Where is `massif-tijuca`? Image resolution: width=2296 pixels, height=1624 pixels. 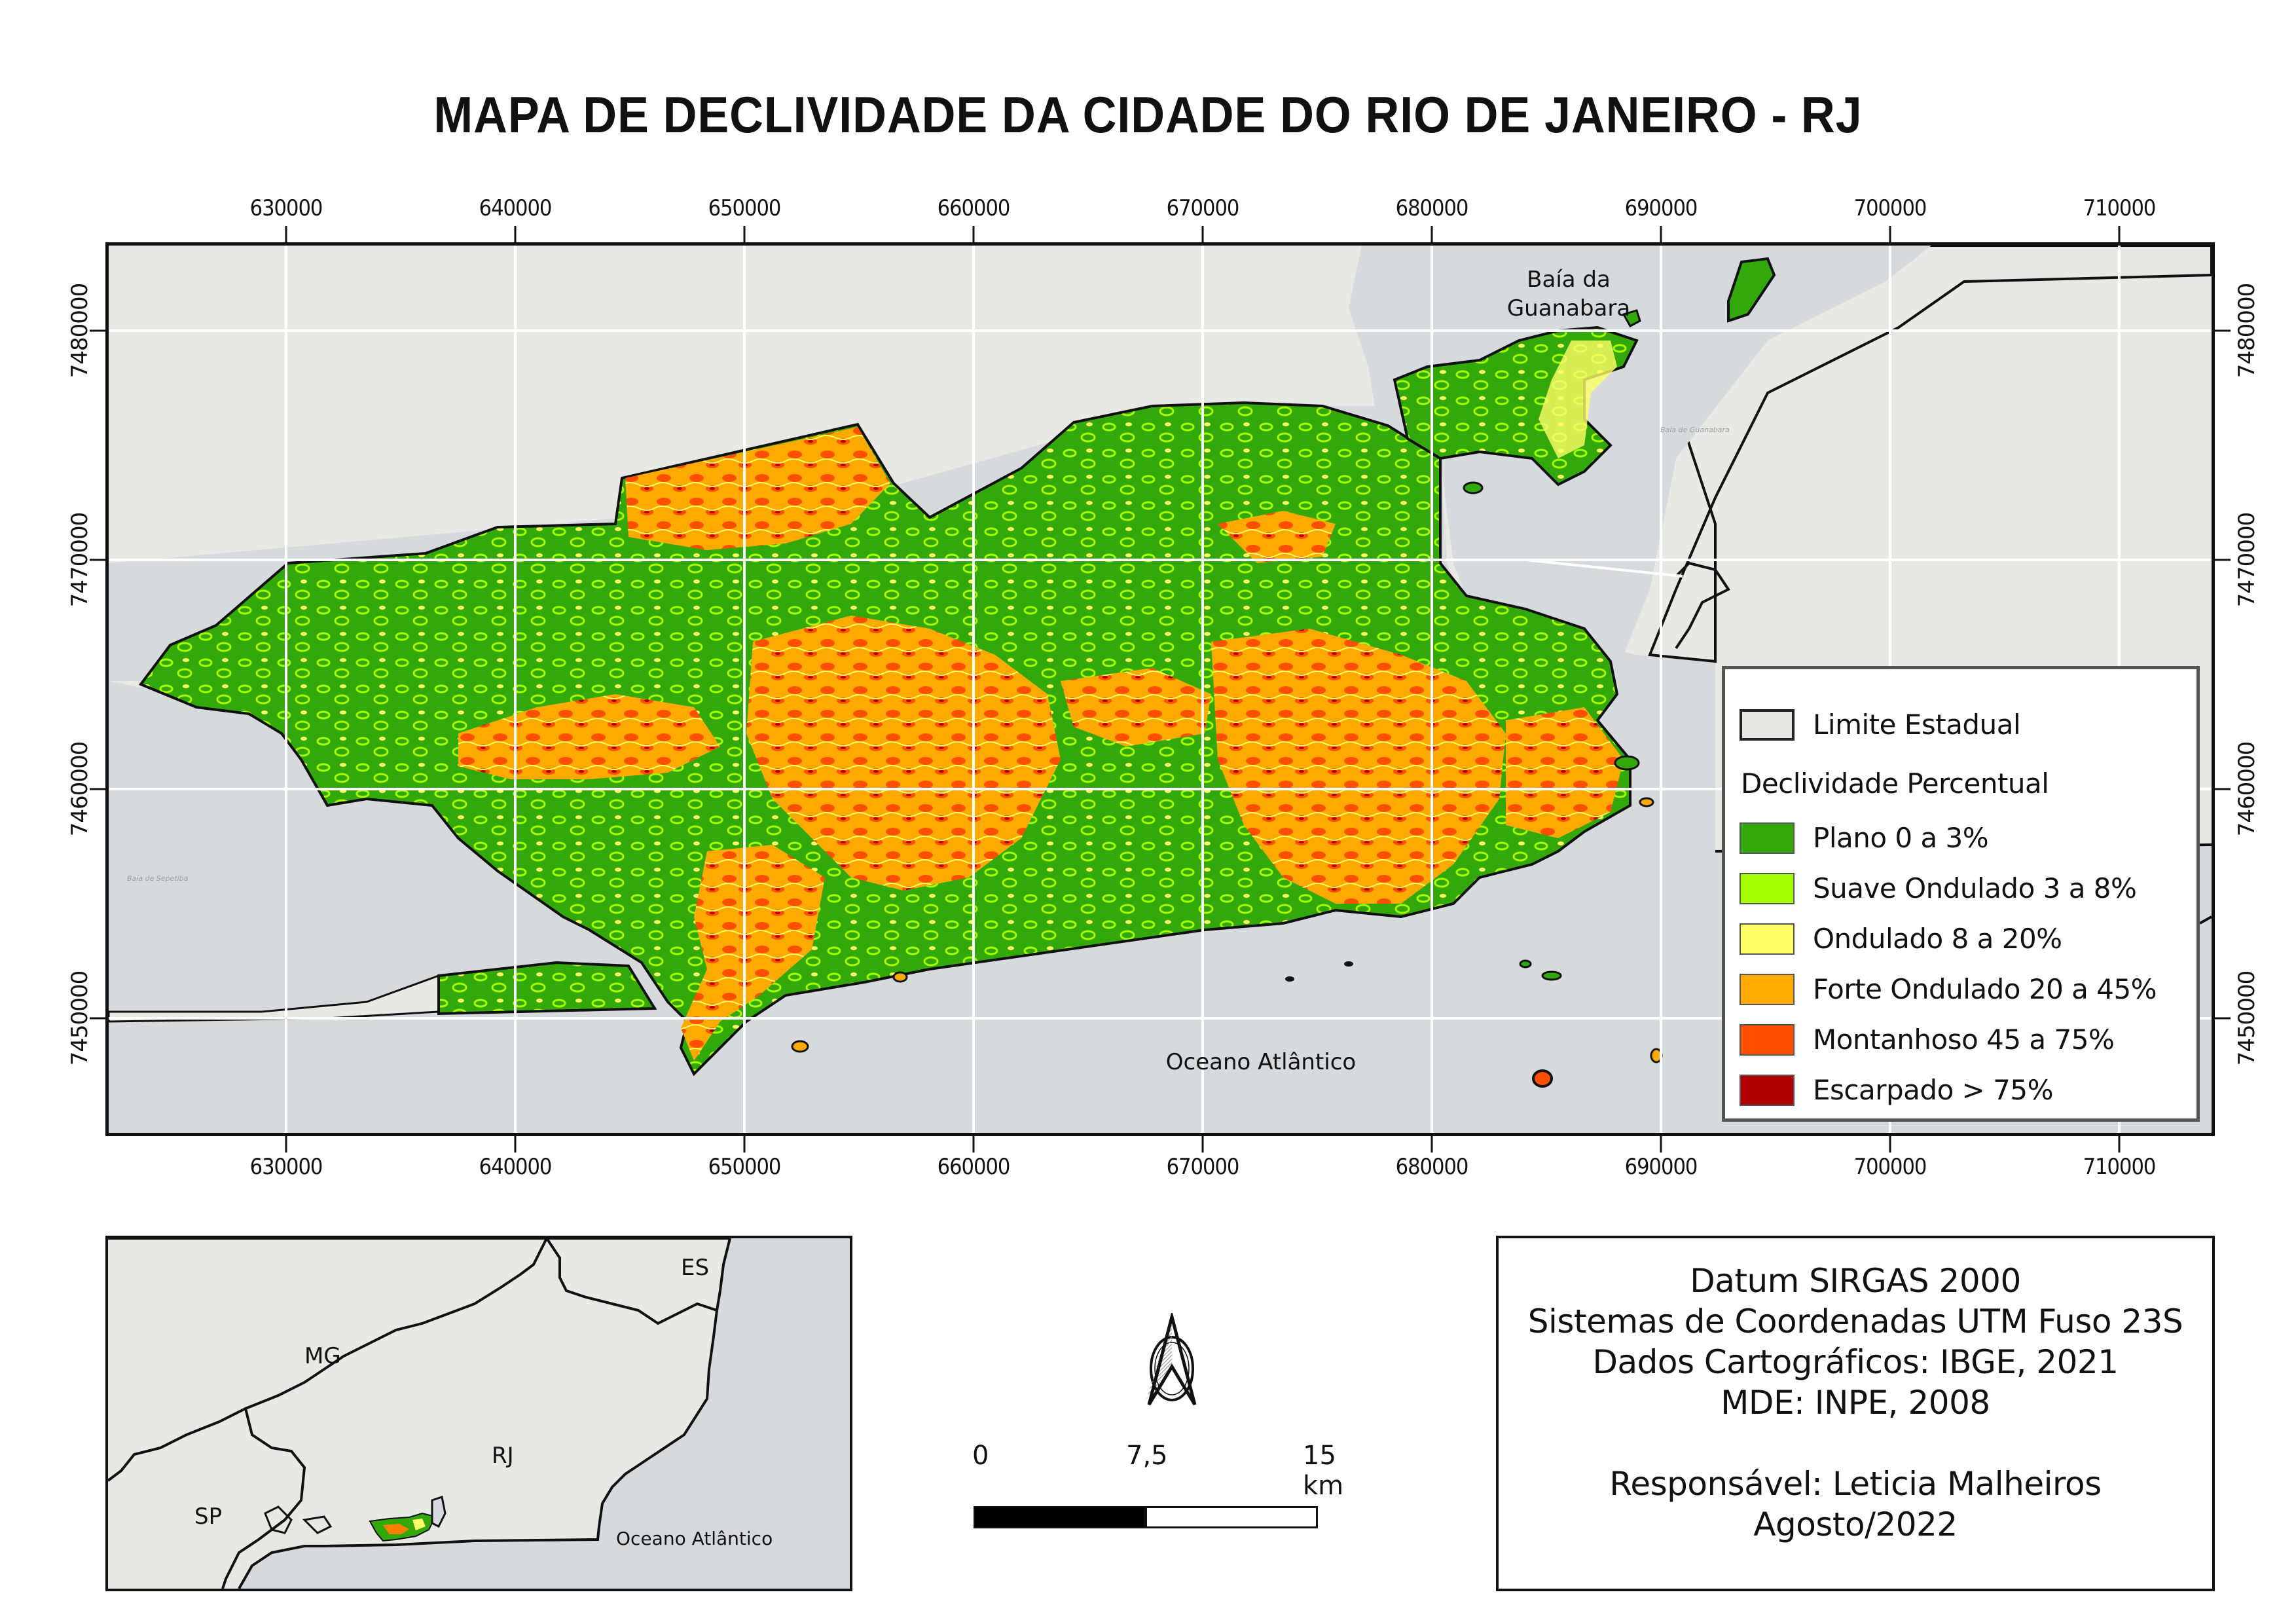 massif-tijuca is located at coordinates (903, 753).